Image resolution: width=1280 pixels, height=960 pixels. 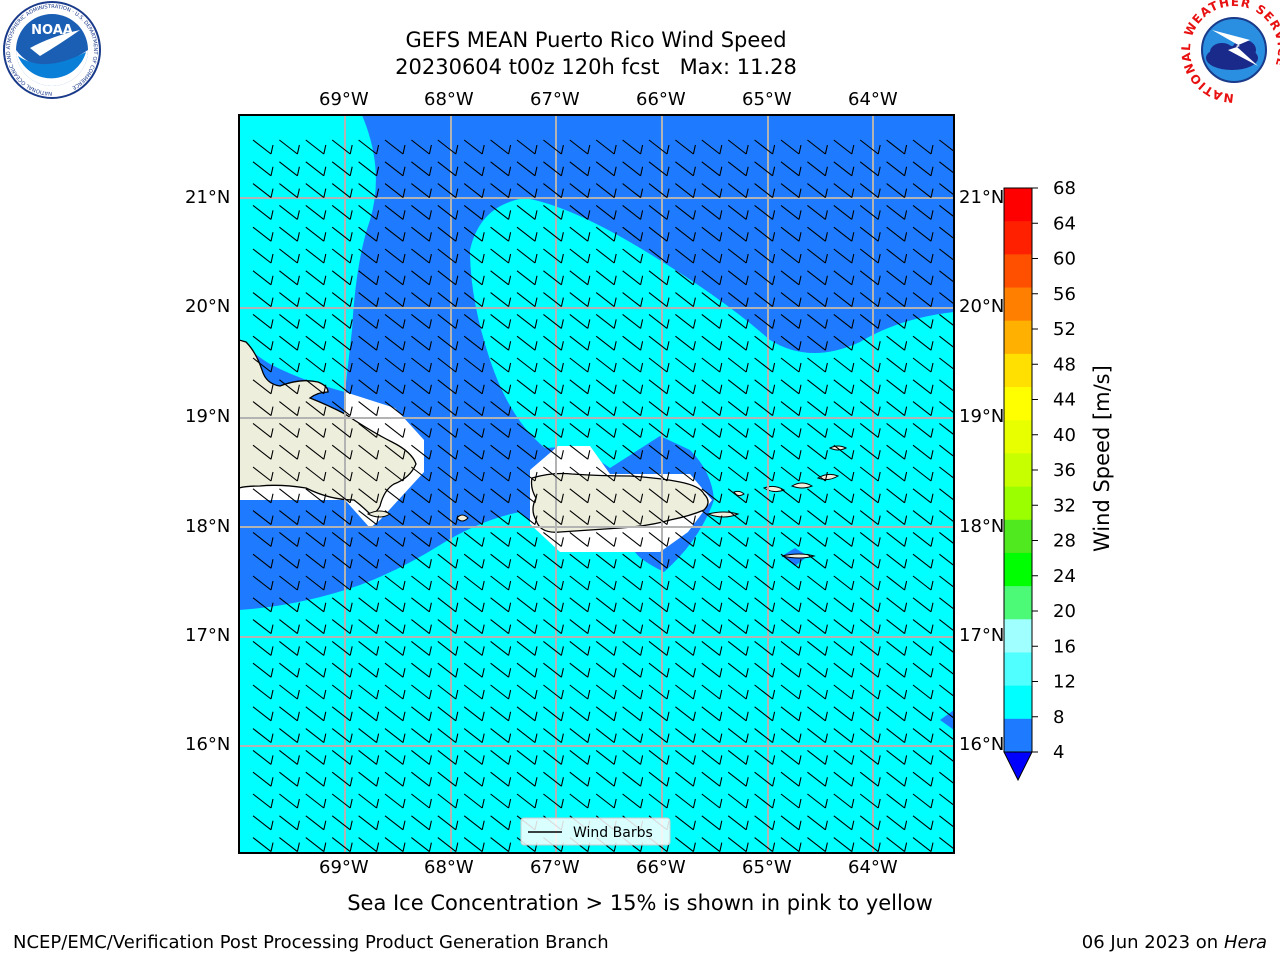 I want to click on footer-date-value: 06 Jun 2023, so click(x=1136, y=942).